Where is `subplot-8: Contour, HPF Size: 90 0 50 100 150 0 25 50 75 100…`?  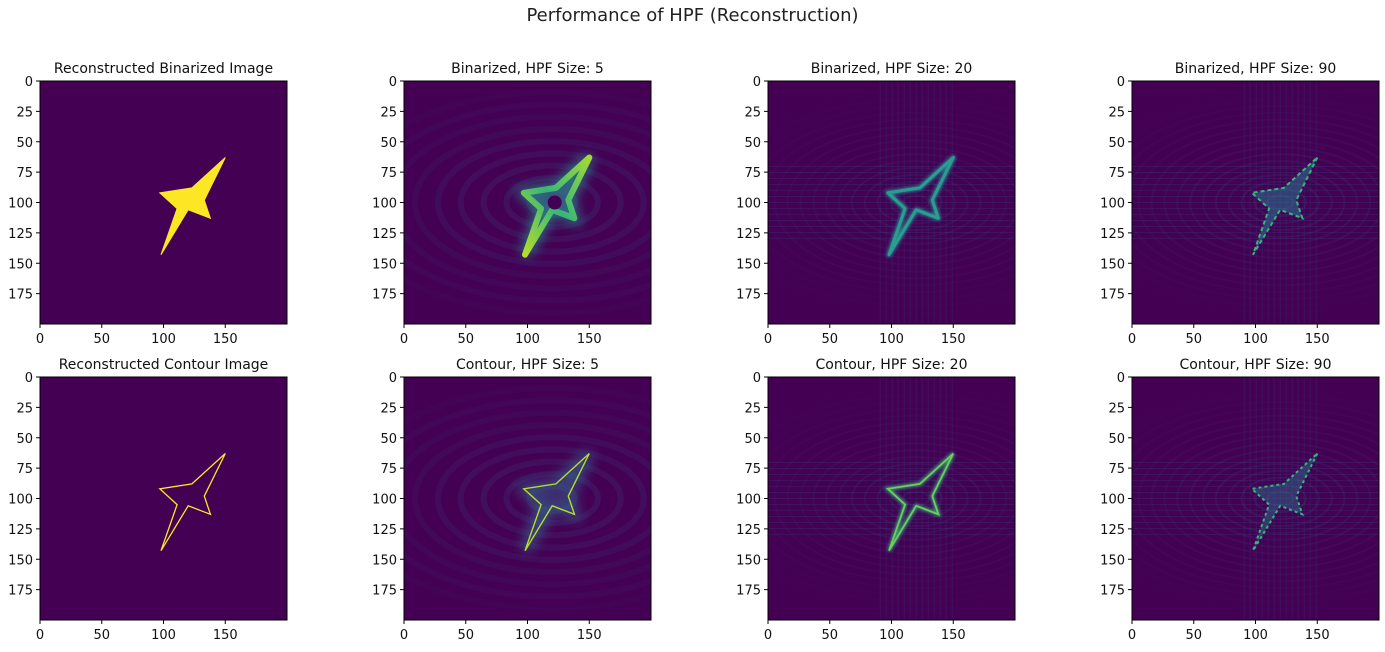
subplot-8: Contour, HPF Size: 90 0 50 100 150 0 25 50 75 100… is located at coordinates (1240, 500).